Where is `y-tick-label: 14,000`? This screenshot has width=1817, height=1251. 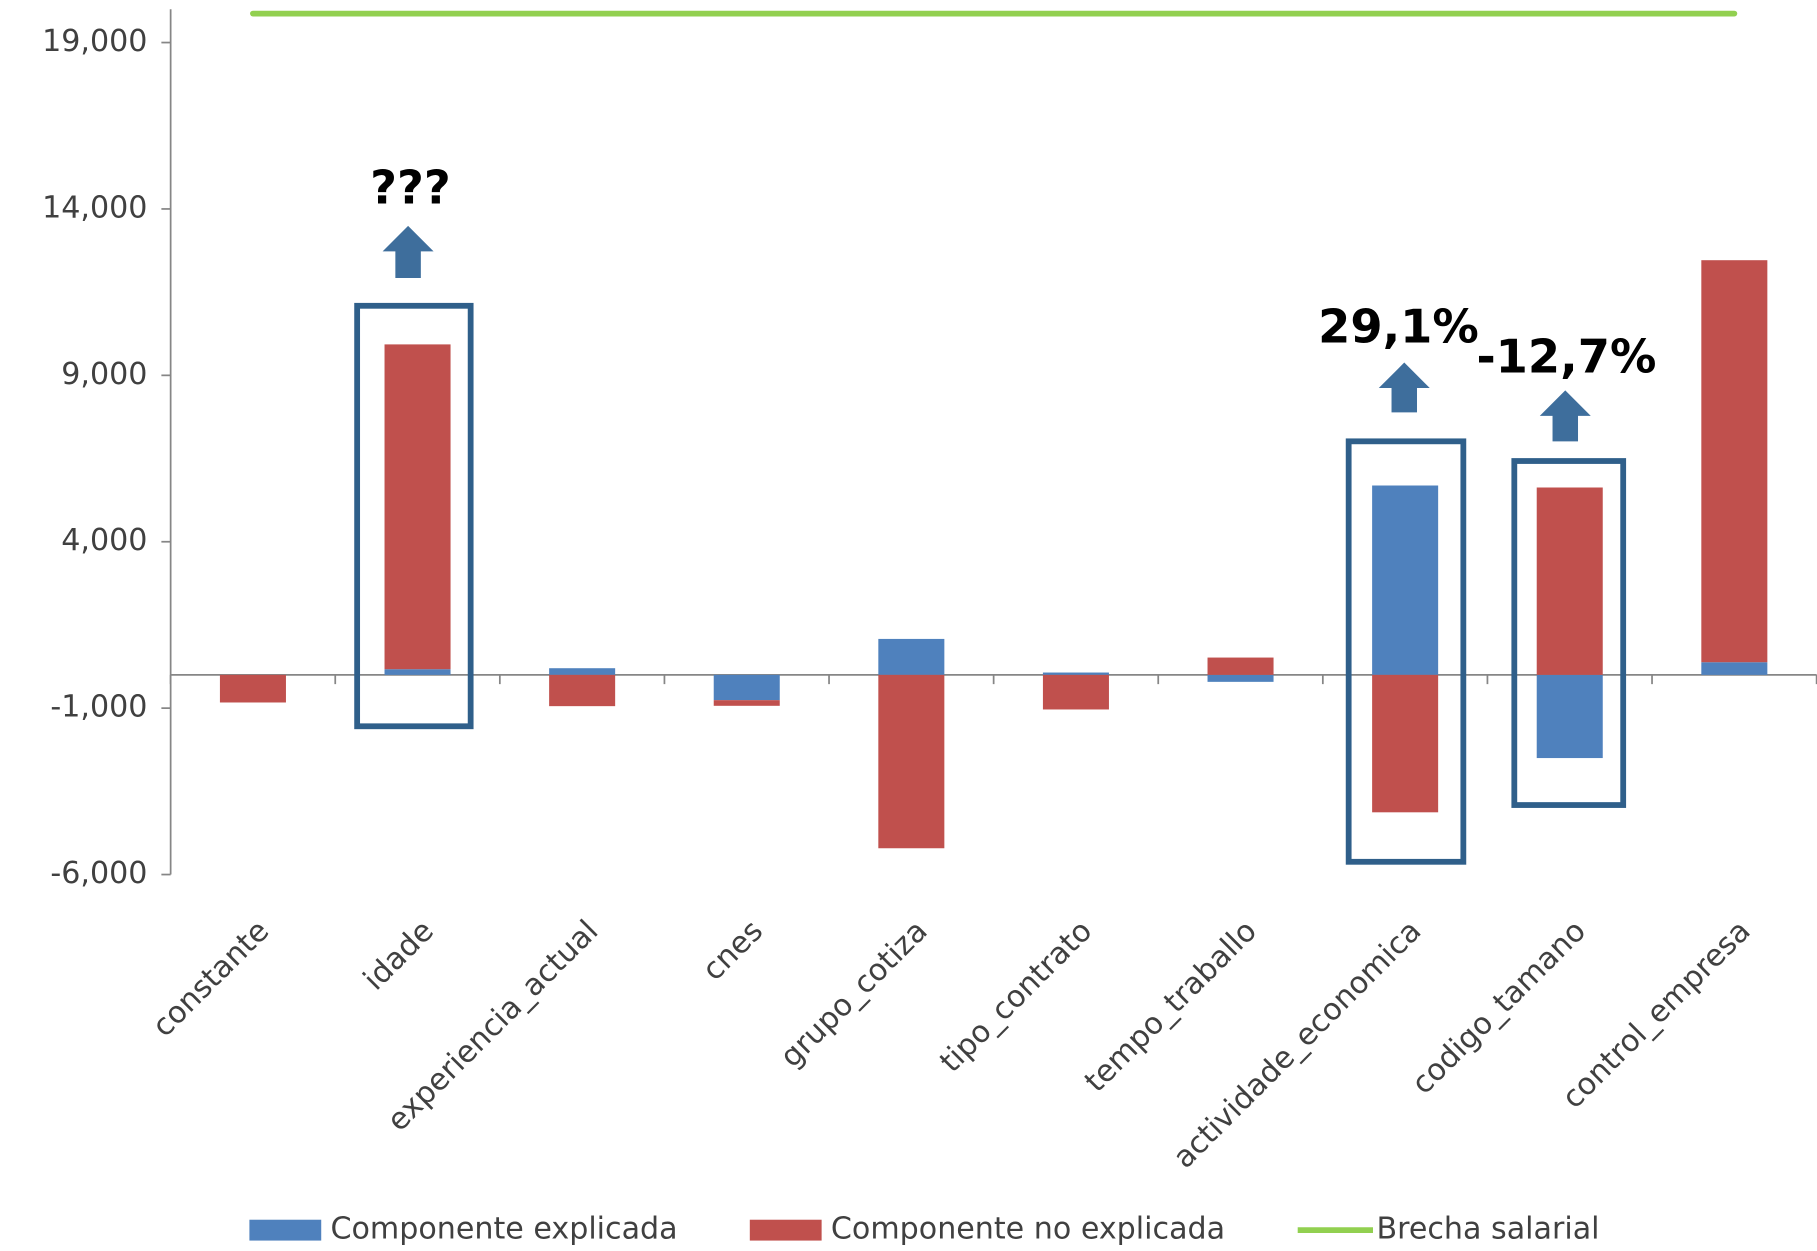
y-tick-label: 14,000 is located at coordinates (94, 207).